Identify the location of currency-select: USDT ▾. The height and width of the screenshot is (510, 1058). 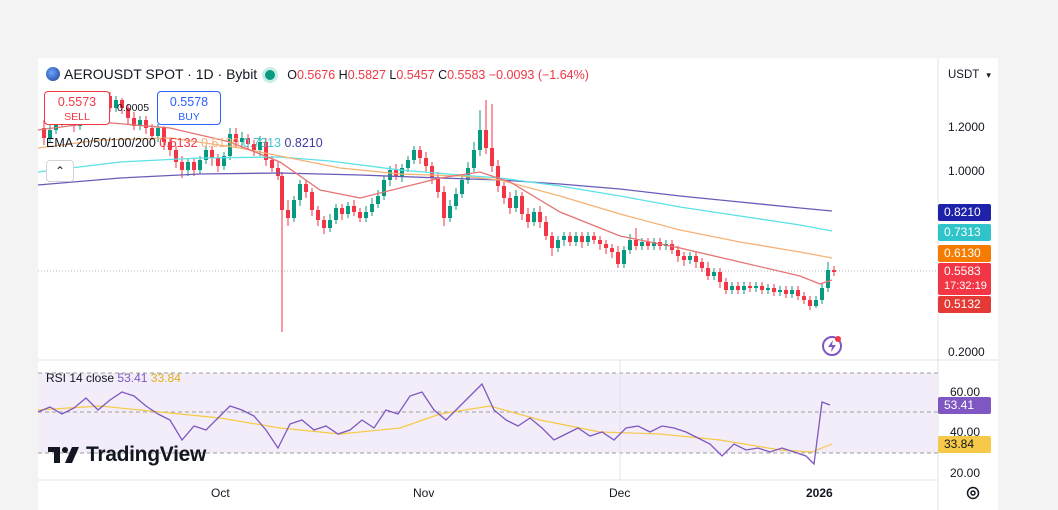
(971, 75).